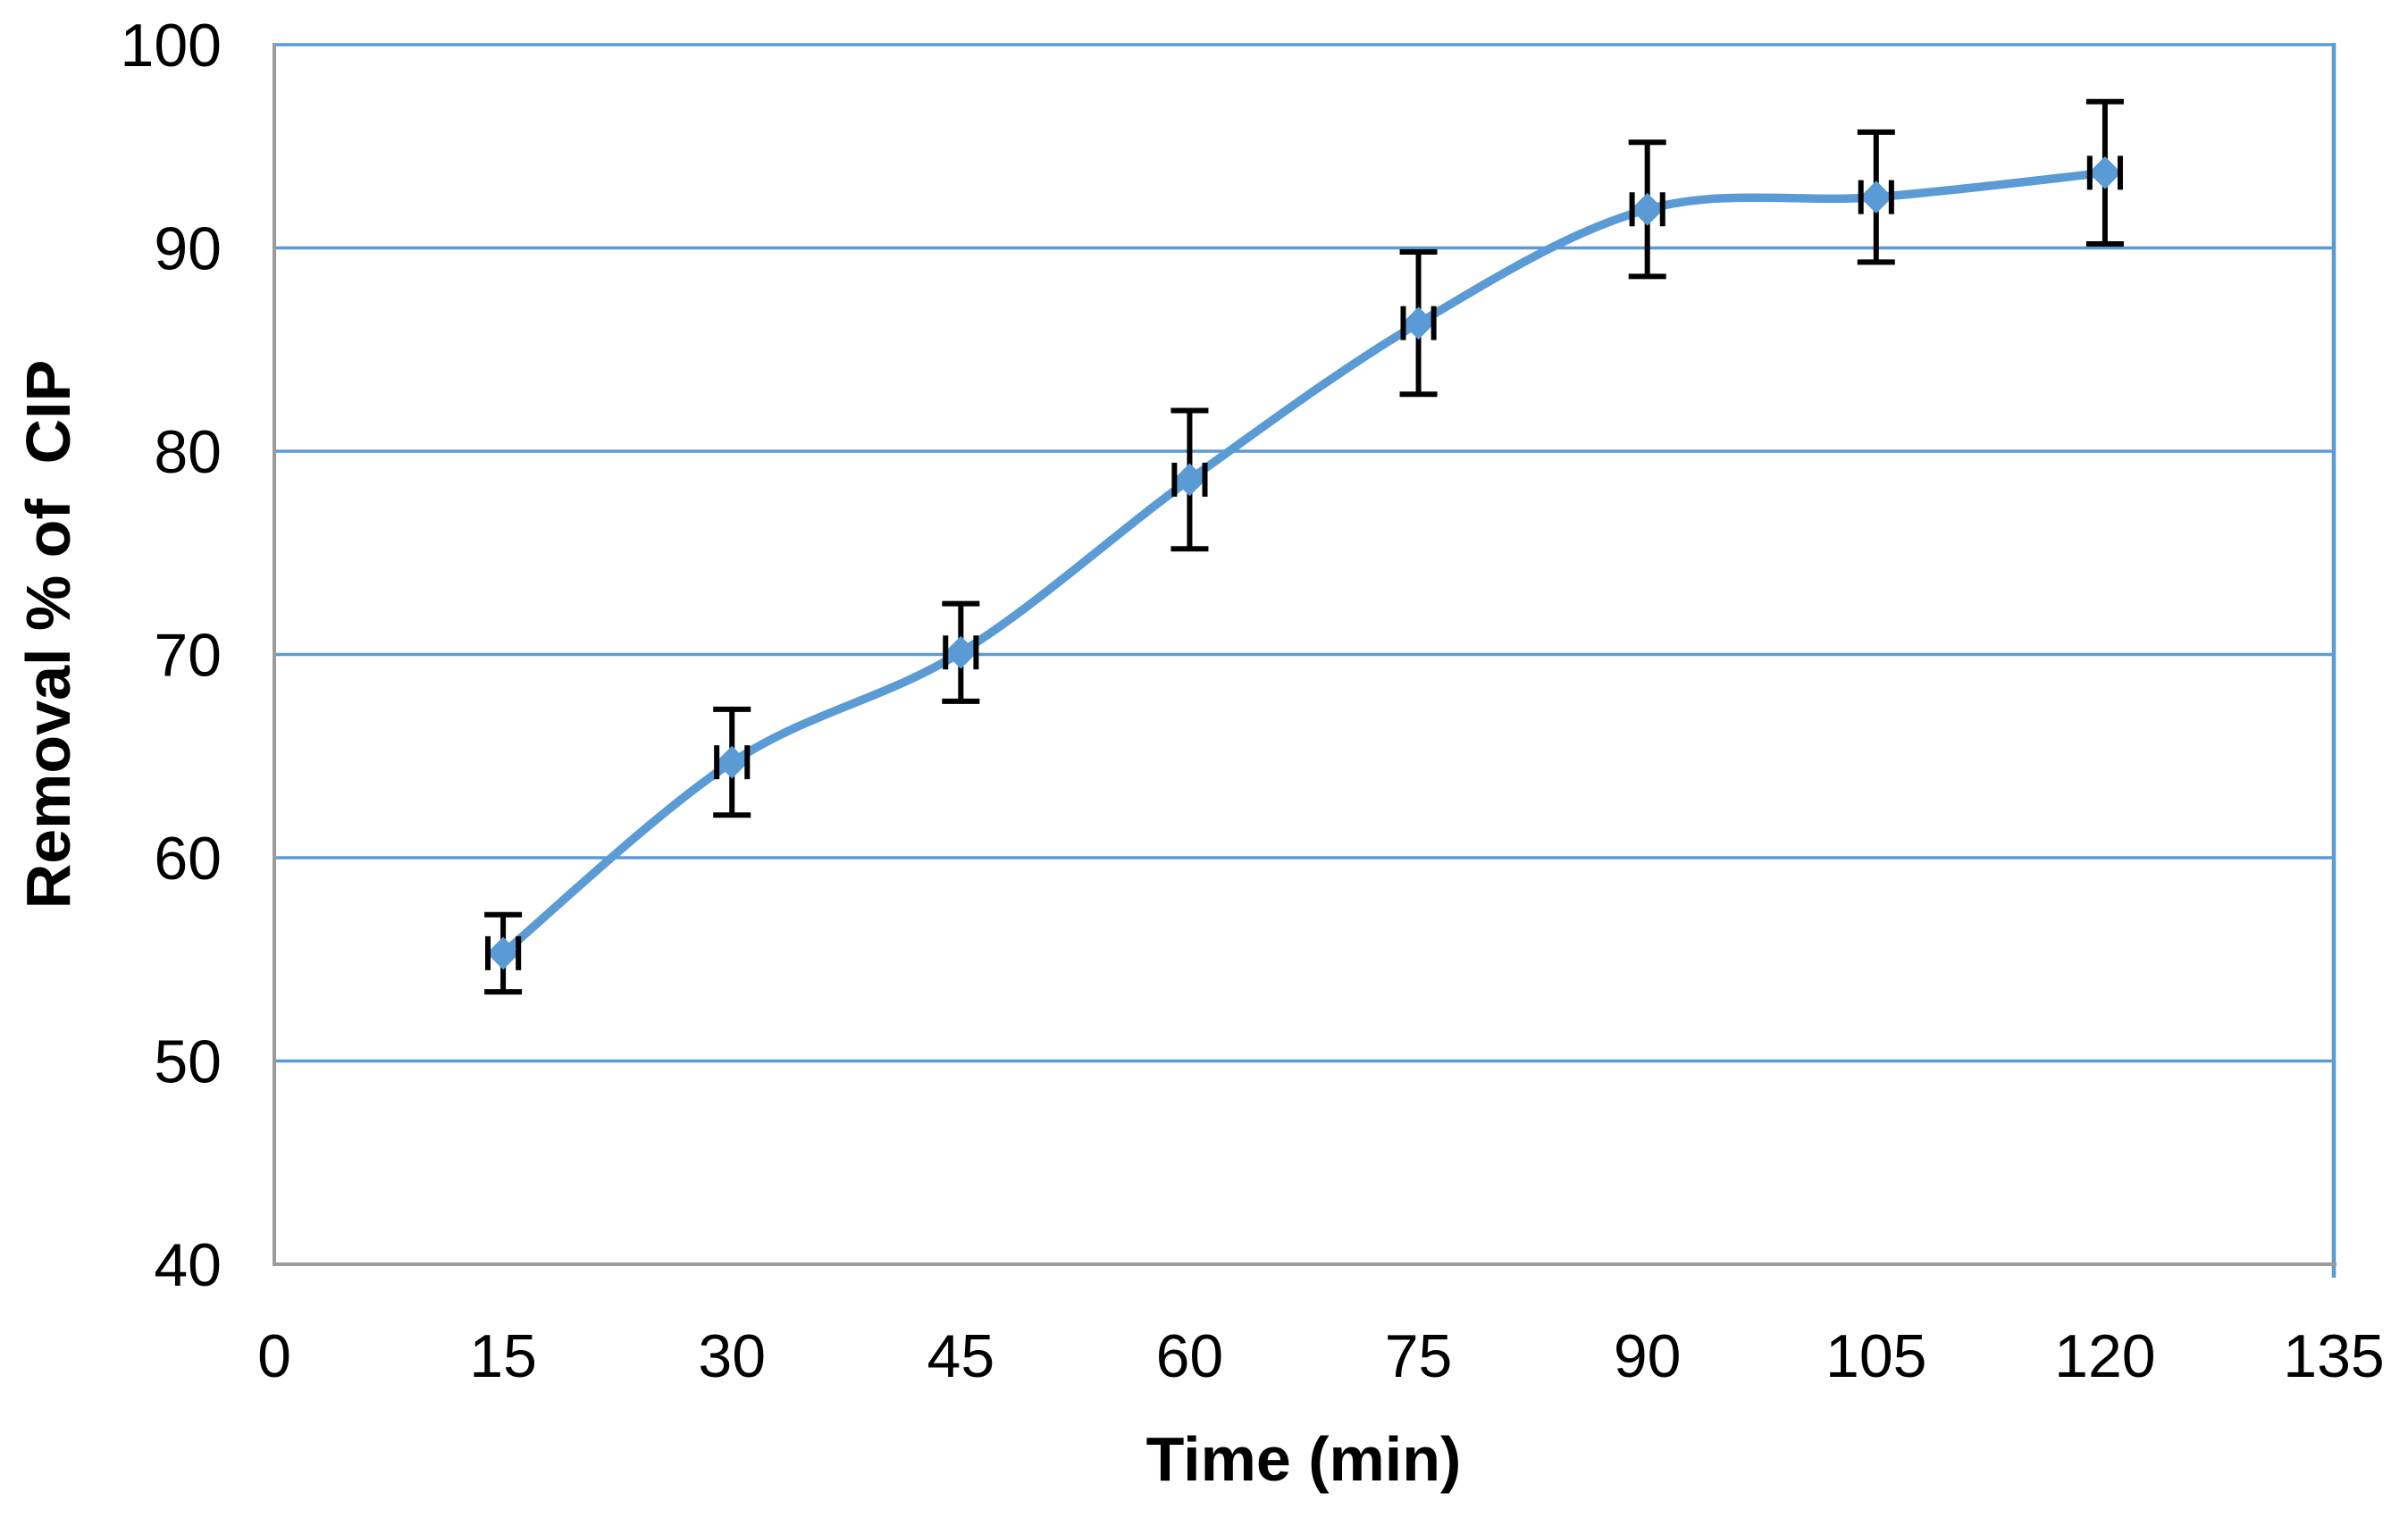  What do you see at coordinates (732, 1356) in the screenshot?
I see `x-tick-label: 30` at bounding box center [732, 1356].